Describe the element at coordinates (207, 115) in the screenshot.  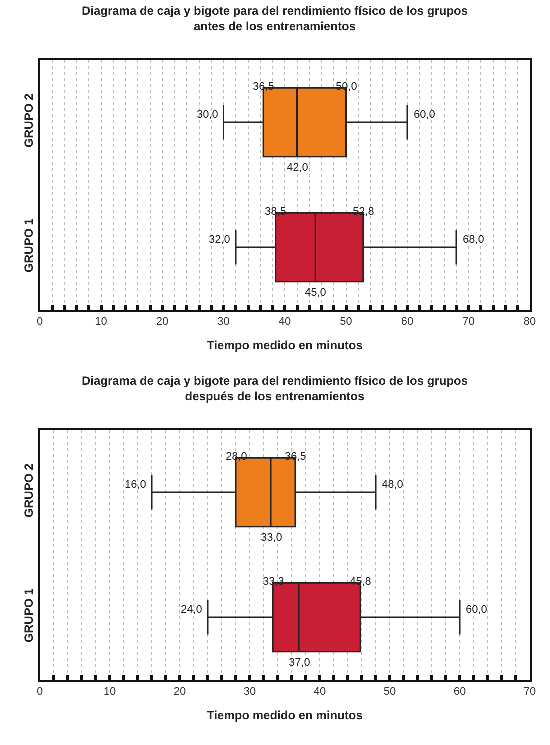
I see `text: 30,0` at that location.